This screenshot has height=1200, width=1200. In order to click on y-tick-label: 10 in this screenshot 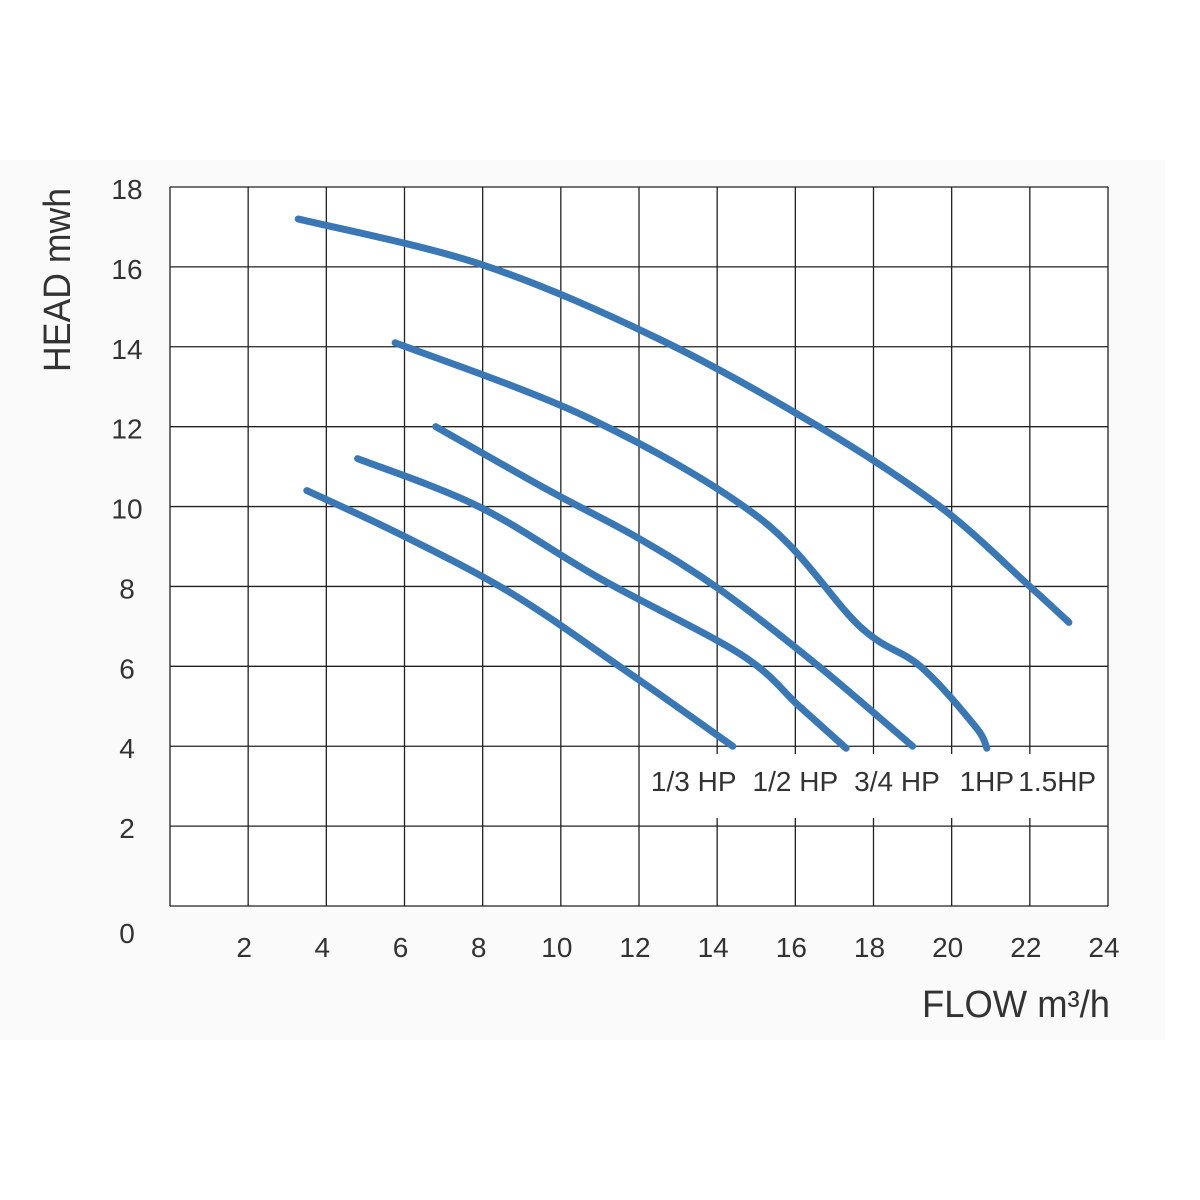, I will do `click(126, 509)`.